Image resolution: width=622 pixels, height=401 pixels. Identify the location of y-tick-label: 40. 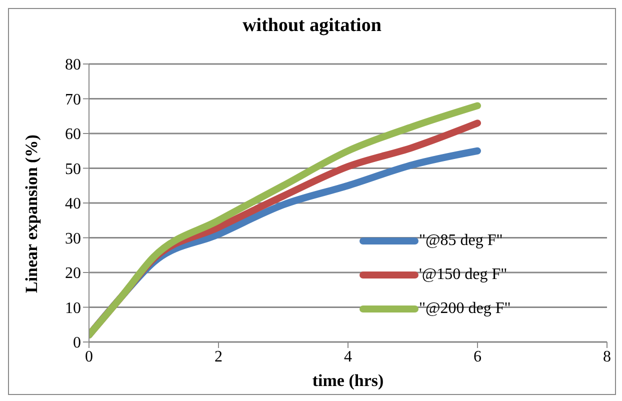
(73, 204).